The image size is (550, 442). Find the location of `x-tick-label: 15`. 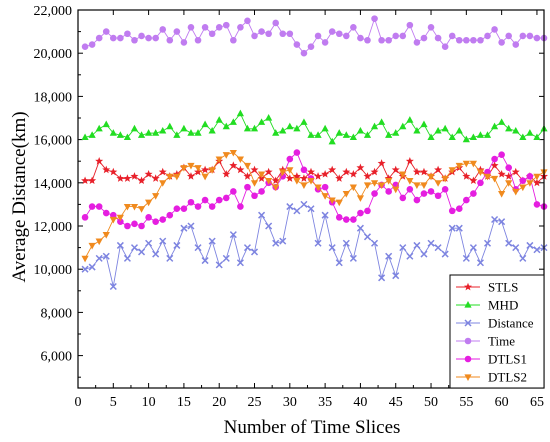

x-tick-label: 15 is located at coordinates (184, 402).